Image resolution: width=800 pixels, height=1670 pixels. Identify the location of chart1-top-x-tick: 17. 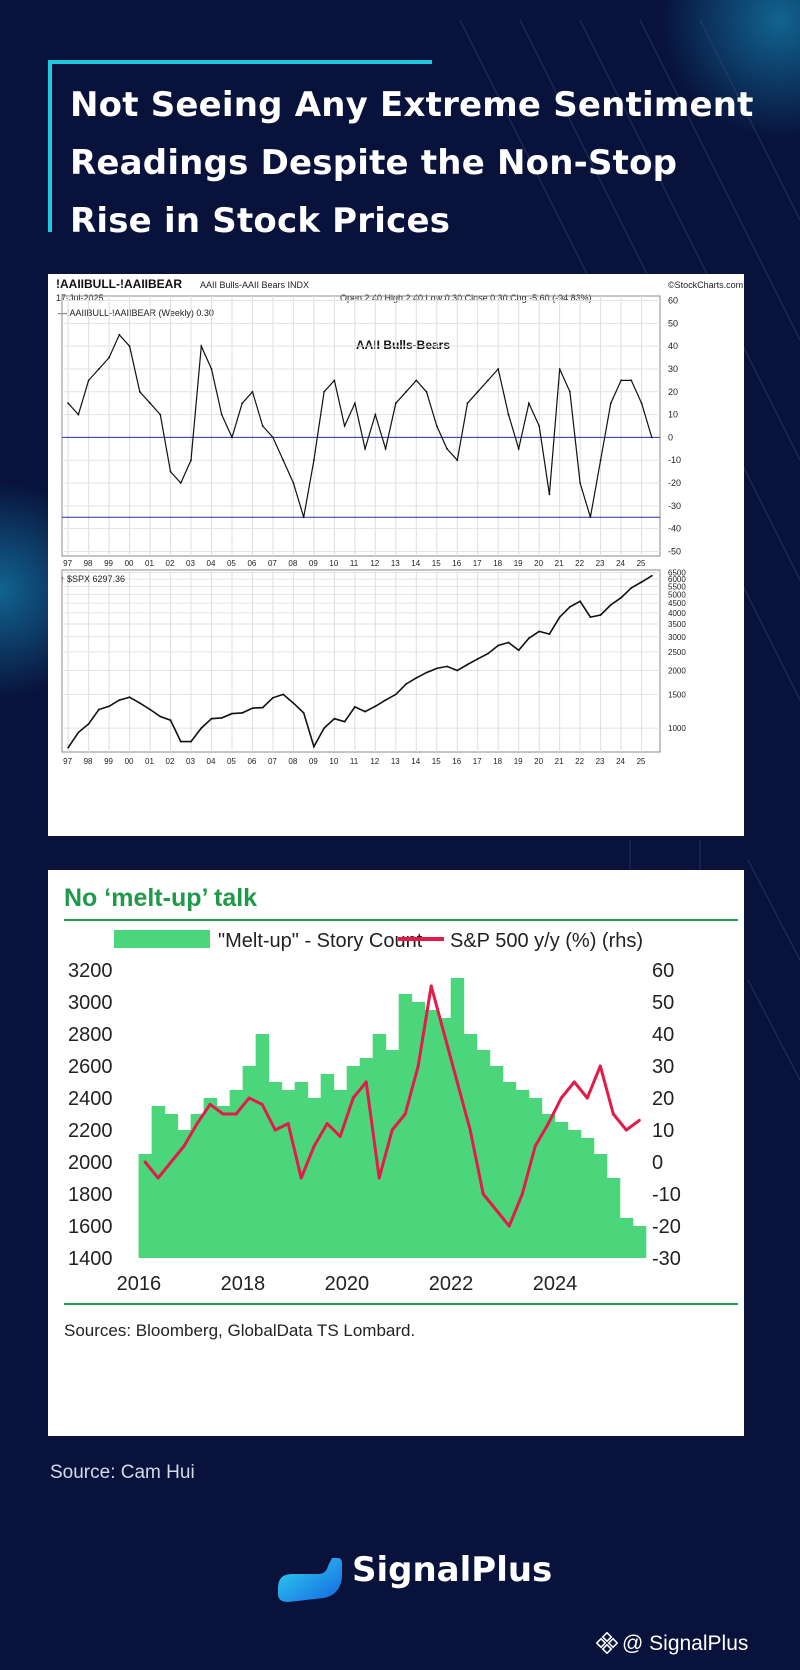
(477, 563).